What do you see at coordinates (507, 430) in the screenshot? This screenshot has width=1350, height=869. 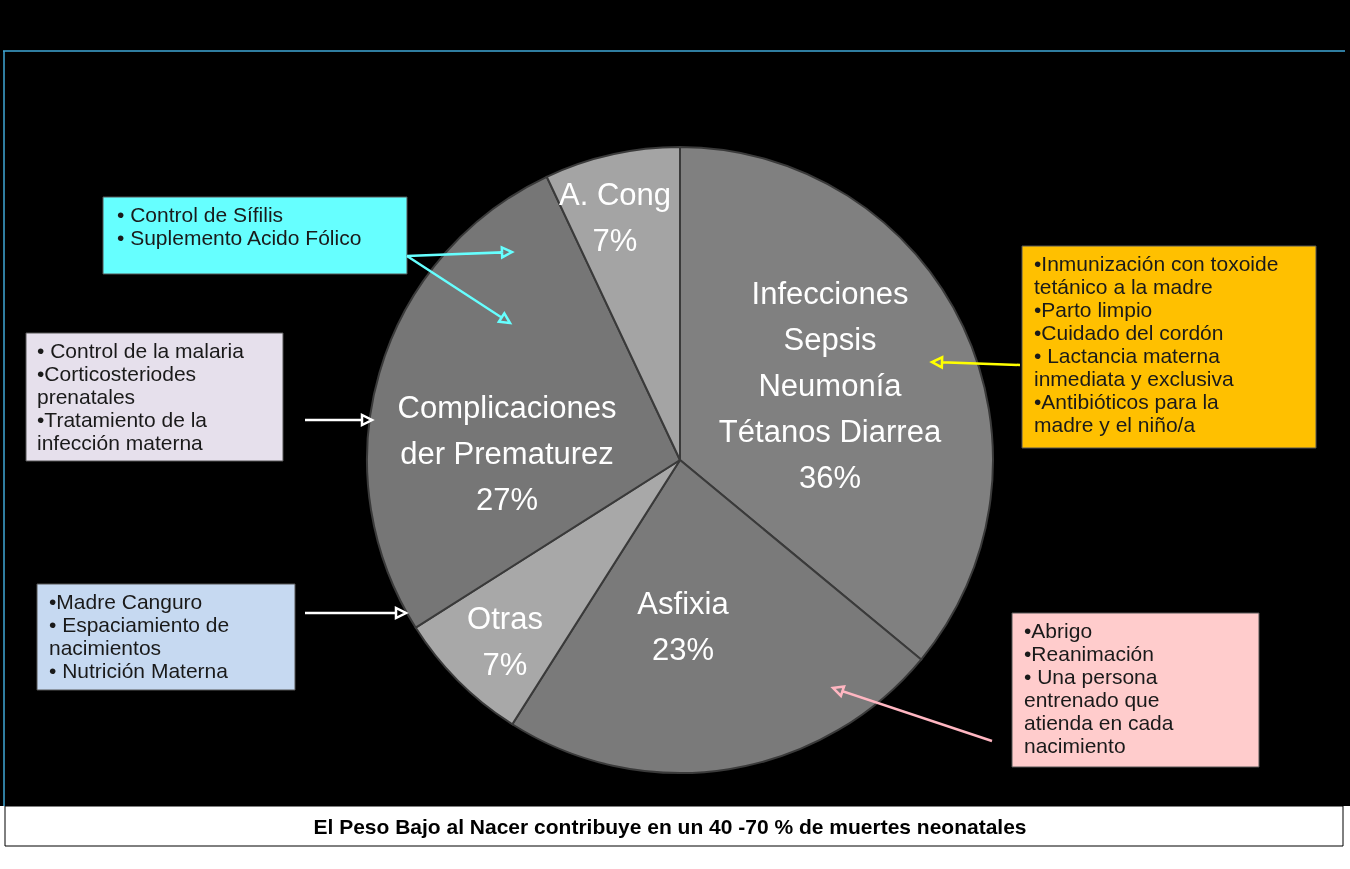 I see `slice-label: Complicaciones der Prematurez` at bounding box center [507, 430].